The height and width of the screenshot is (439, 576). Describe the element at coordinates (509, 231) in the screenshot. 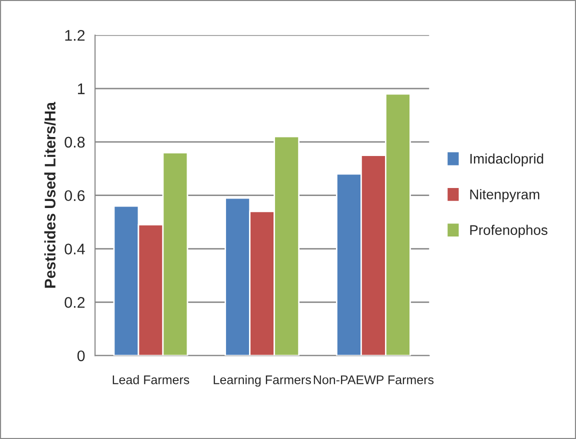

I see `legend-label: Profenophos` at that location.